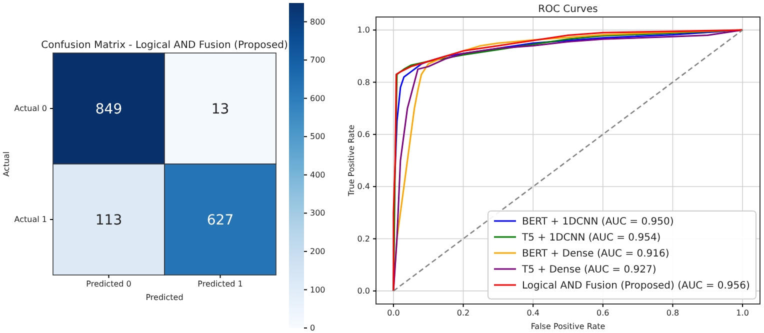  Describe the element at coordinates (351, 161) in the screenshot. I see `y-axis-title: True Positive Rate` at that location.